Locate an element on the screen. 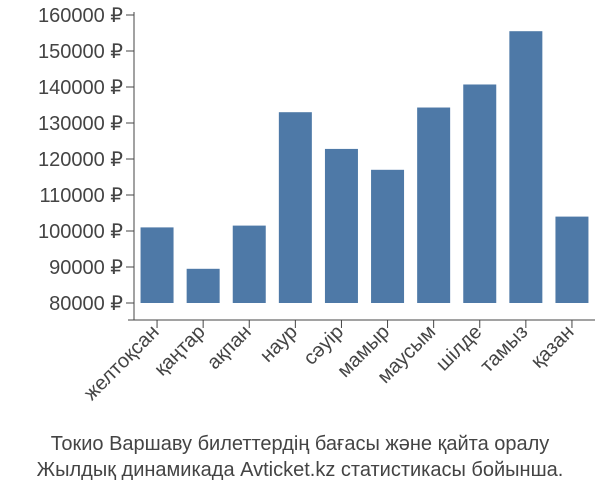  y-tick-label: 120000 ₽ is located at coordinates (80, 160).